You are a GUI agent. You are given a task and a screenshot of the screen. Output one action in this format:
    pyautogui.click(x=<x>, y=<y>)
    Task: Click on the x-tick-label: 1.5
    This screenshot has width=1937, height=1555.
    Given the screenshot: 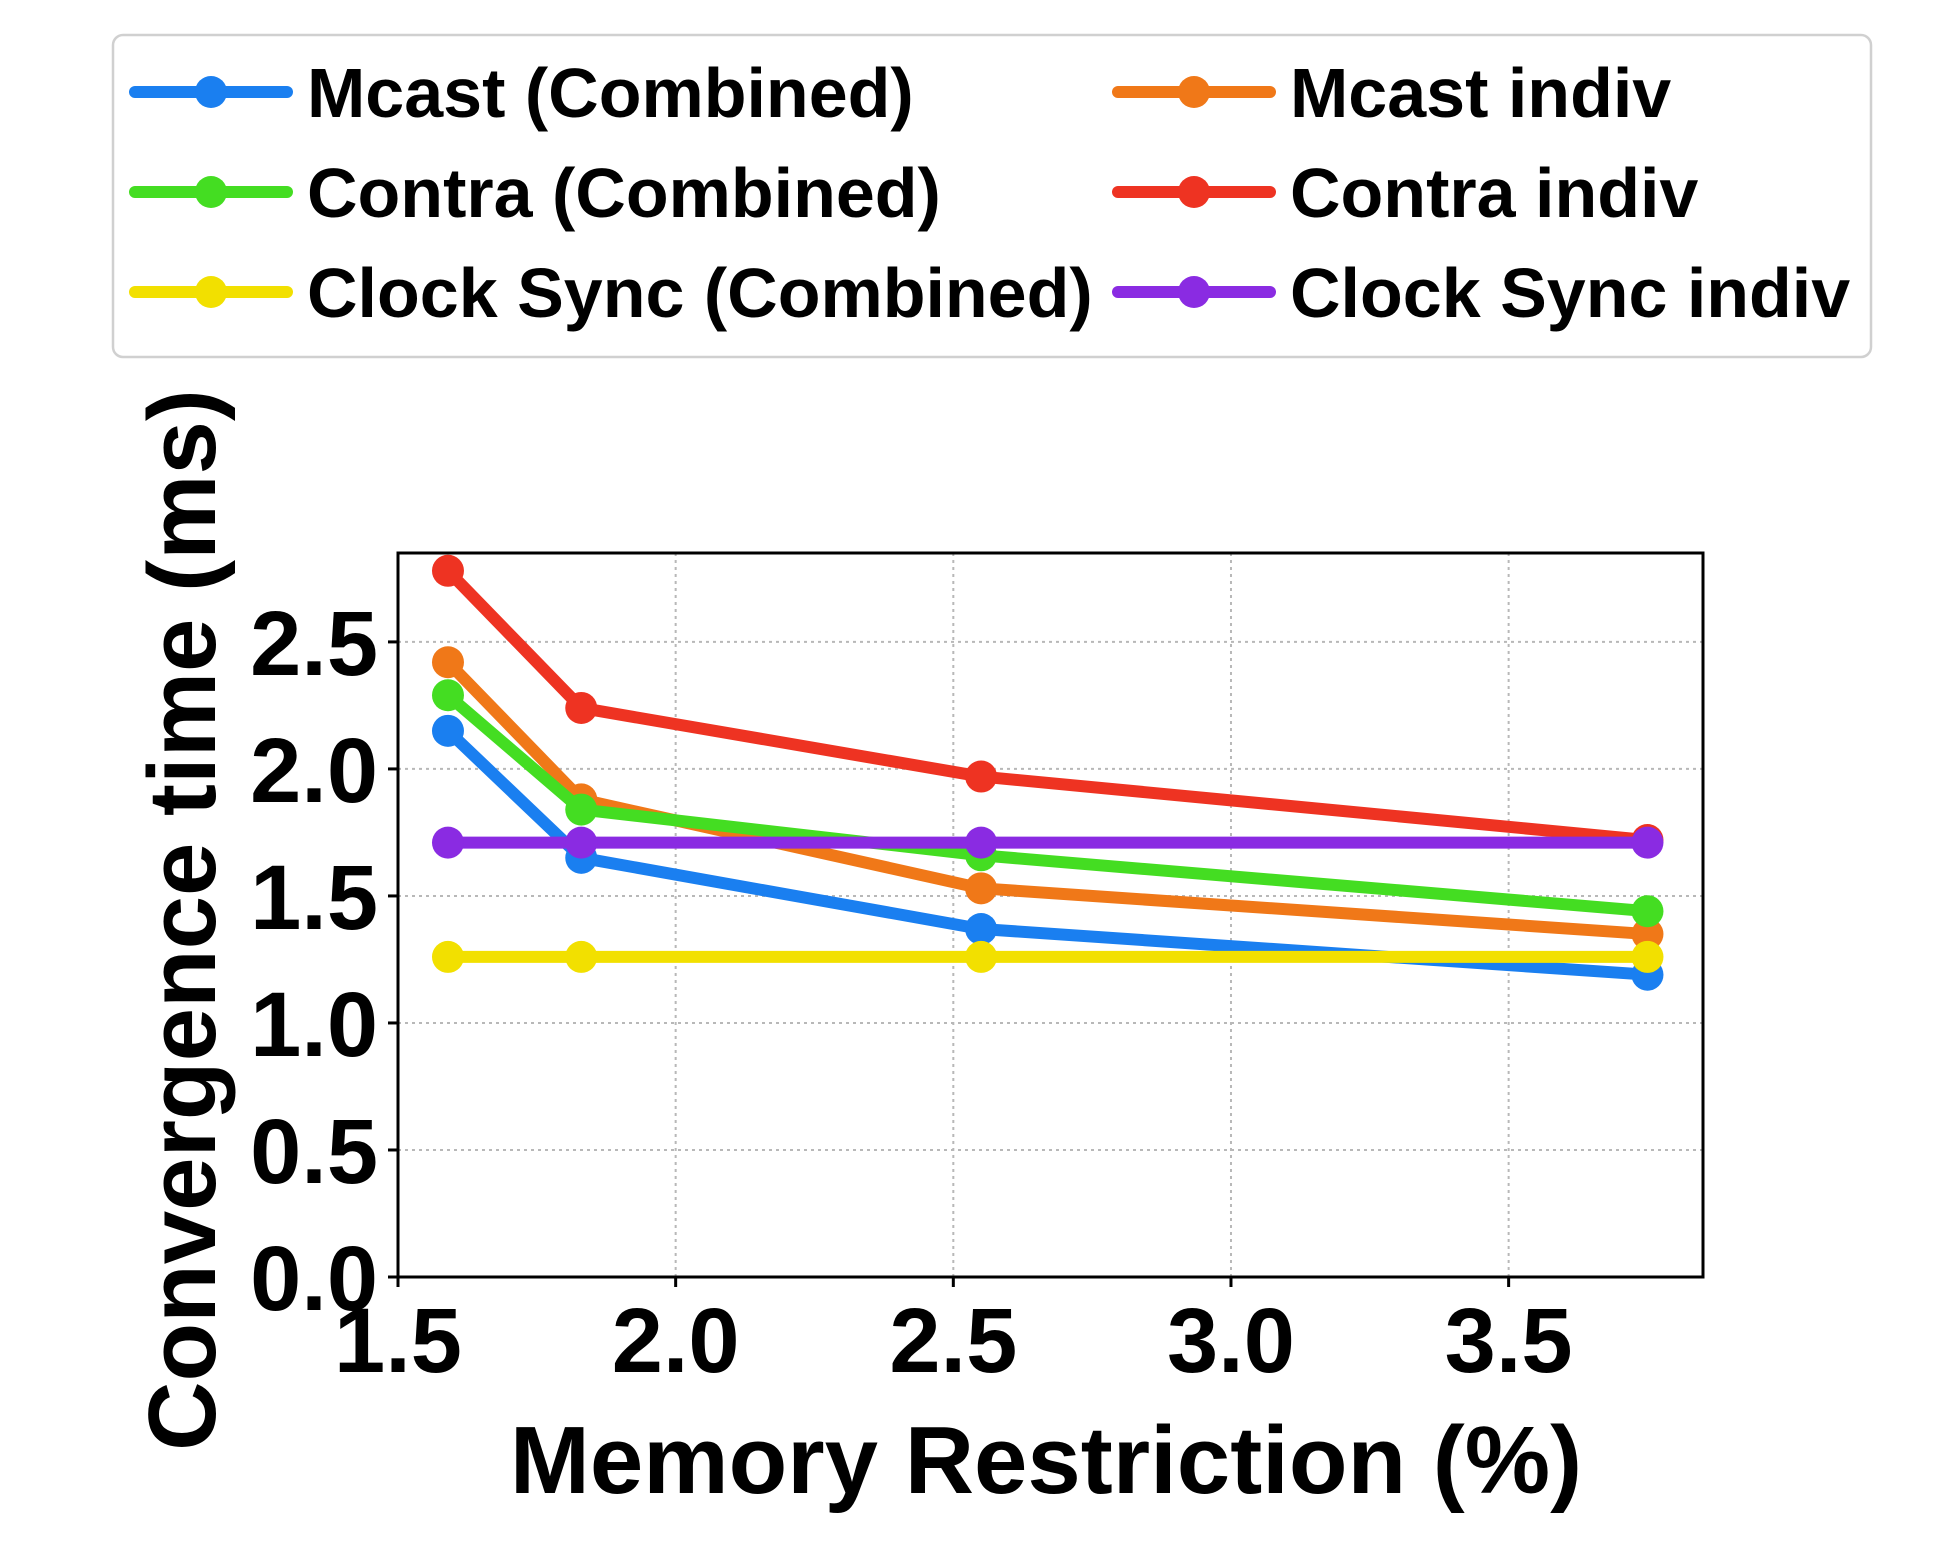 What is the action you would take?
    pyautogui.click(x=398, y=1341)
    